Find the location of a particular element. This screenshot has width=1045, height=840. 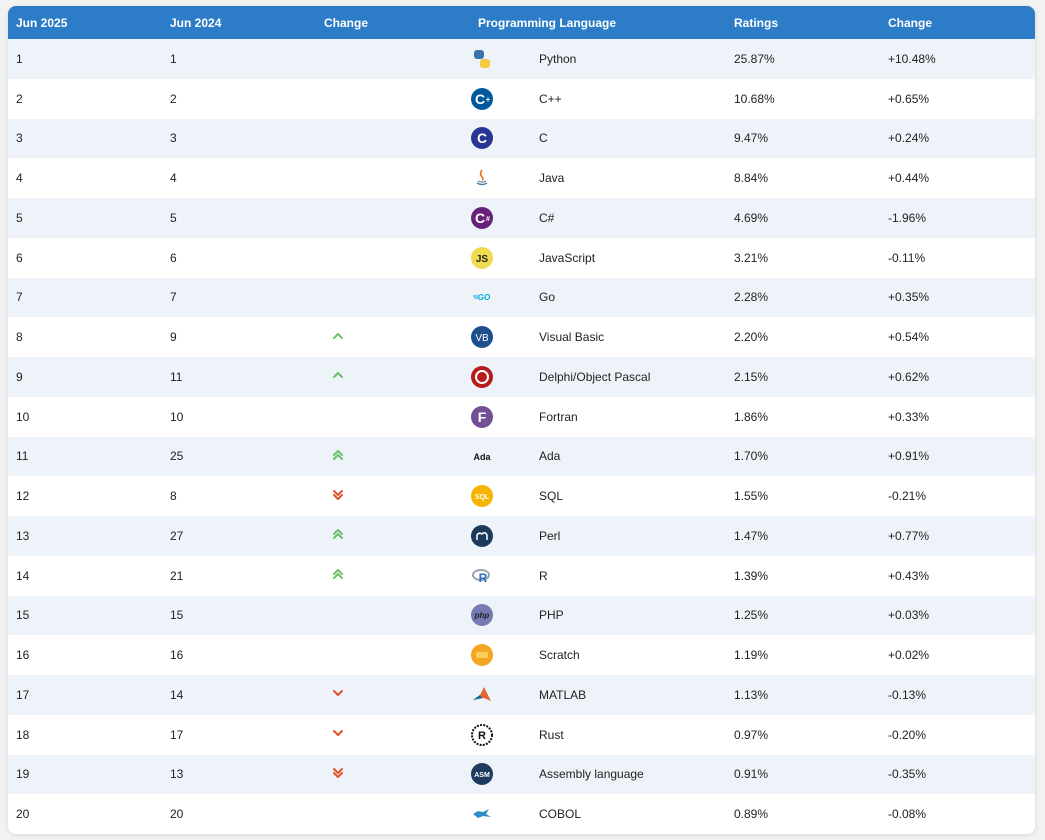

table-row: 19 13 ASM Assembly language 0.91% -0.35% is located at coordinates (521, 774).